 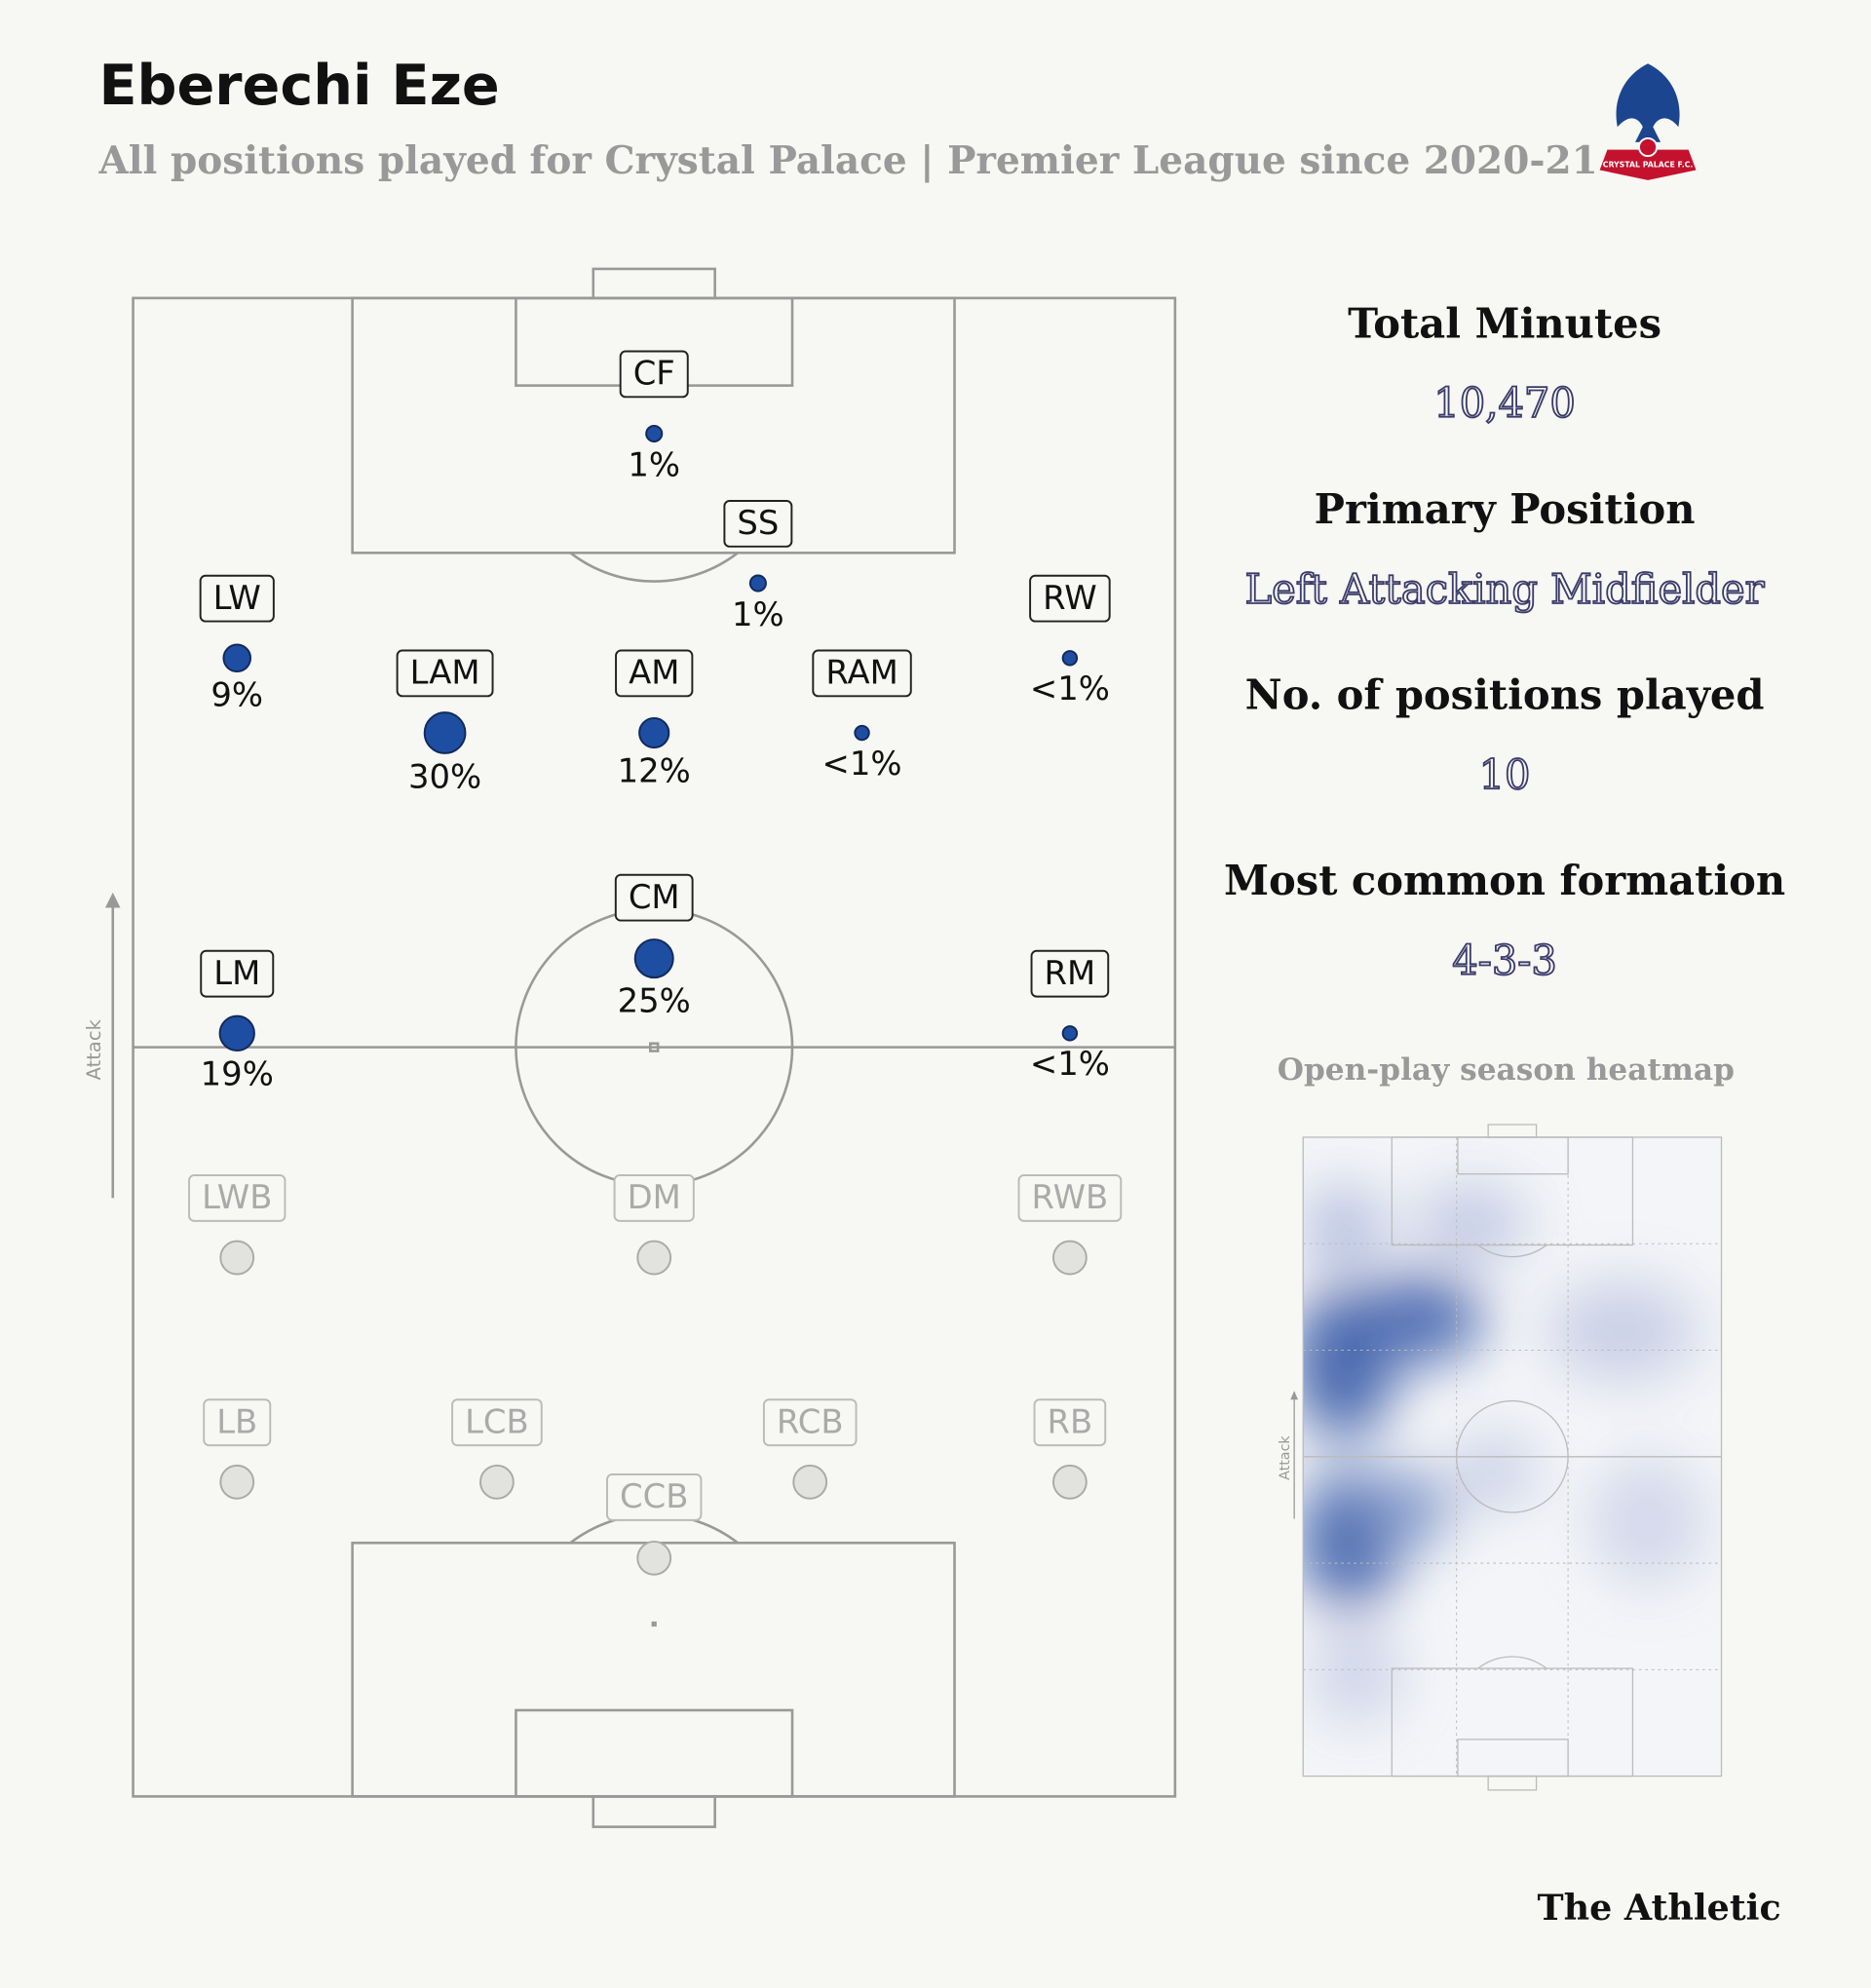 What do you see at coordinates (654, 1001) in the screenshot?
I see `position-share: 25%` at bounding box center [654, 1001].